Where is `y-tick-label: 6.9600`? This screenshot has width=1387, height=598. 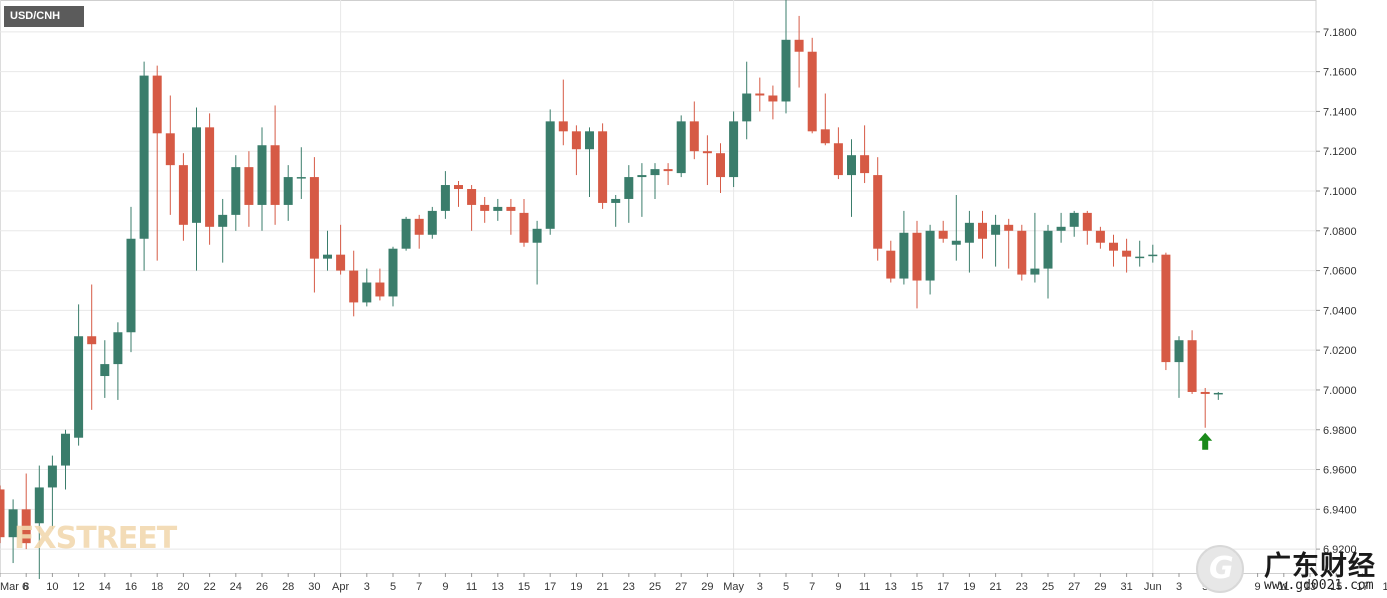 y-tick-label: 6.9600 is located at coordinates (1340, 471).